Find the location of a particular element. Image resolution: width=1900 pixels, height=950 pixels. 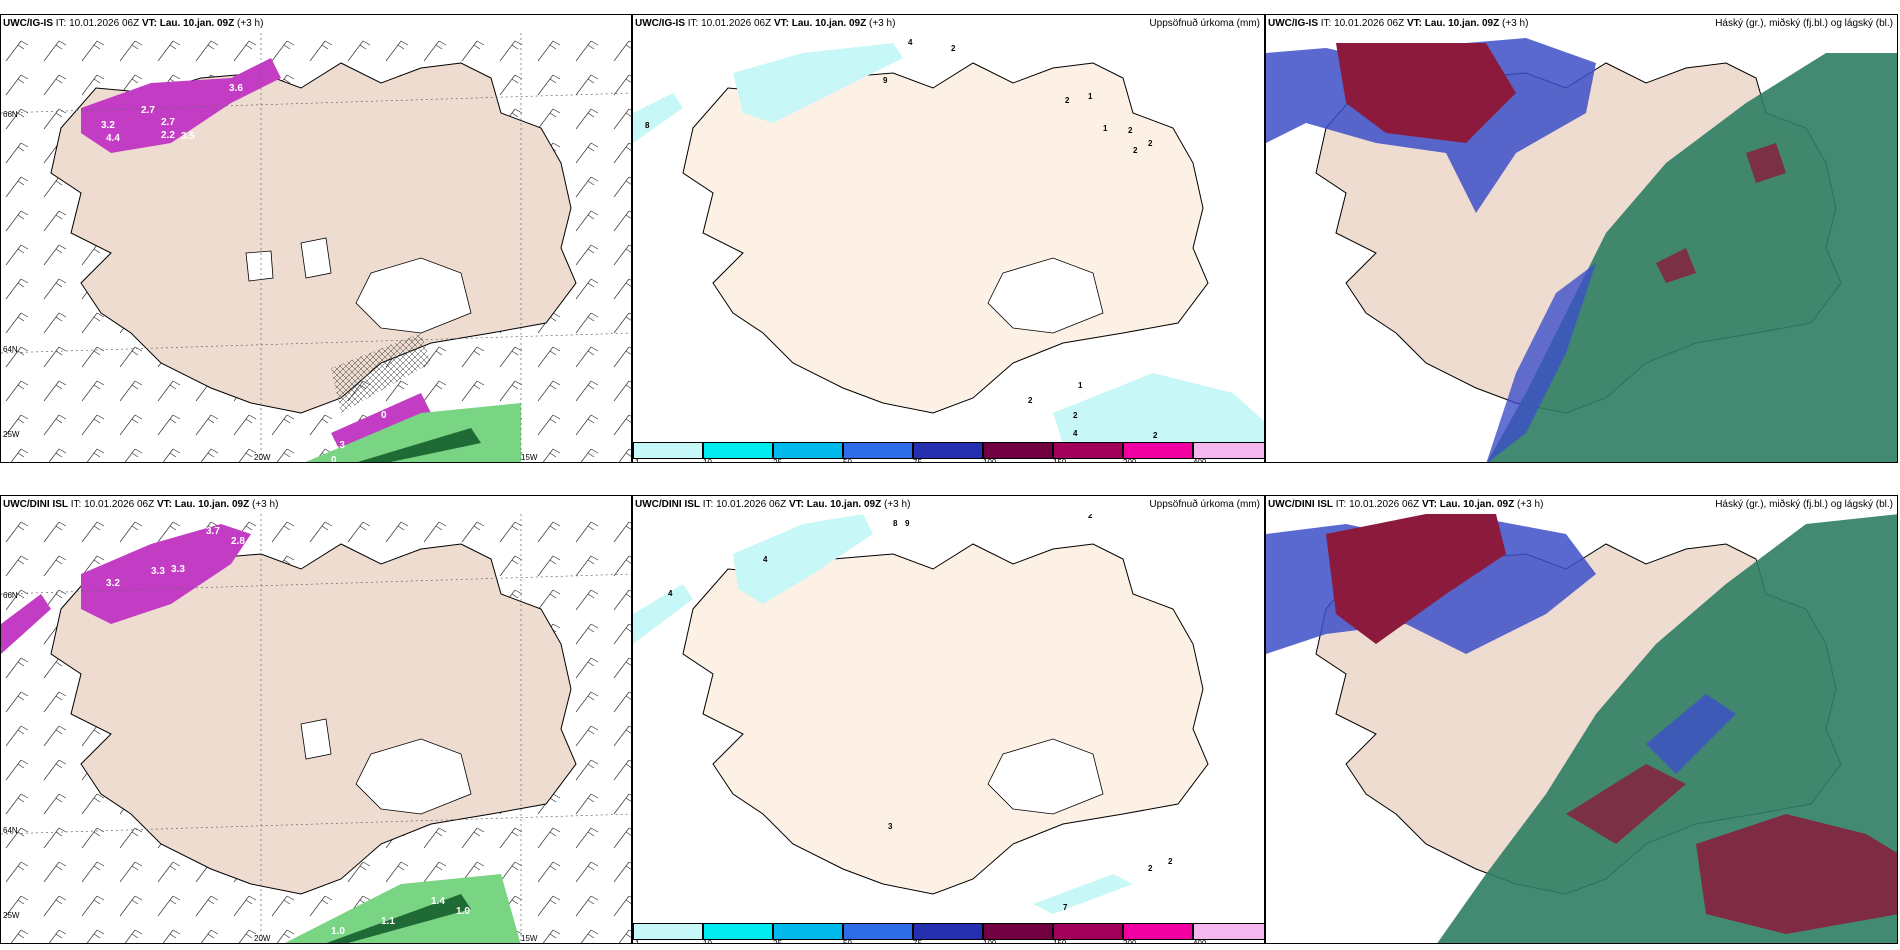

colorbar-tick: 100 is located at coordinates (990, 460).